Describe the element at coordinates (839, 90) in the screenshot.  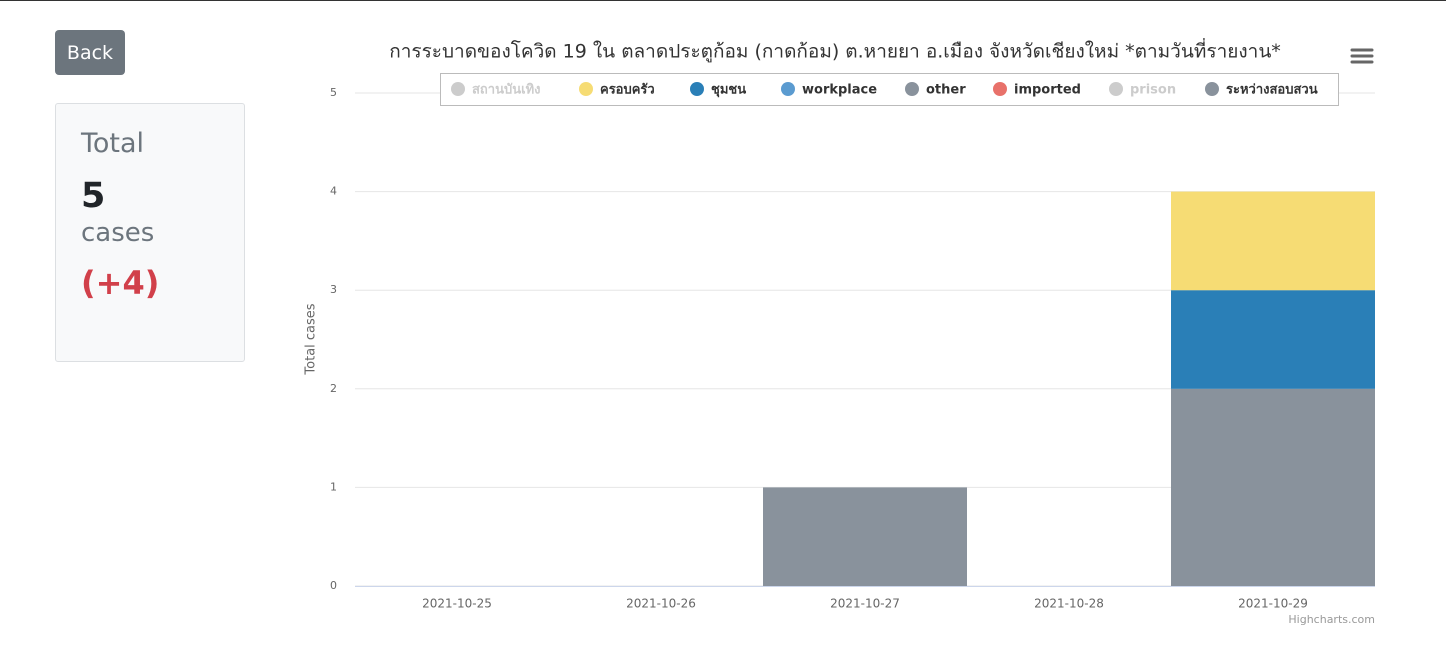
I see `legend-label: workplace` at that location.